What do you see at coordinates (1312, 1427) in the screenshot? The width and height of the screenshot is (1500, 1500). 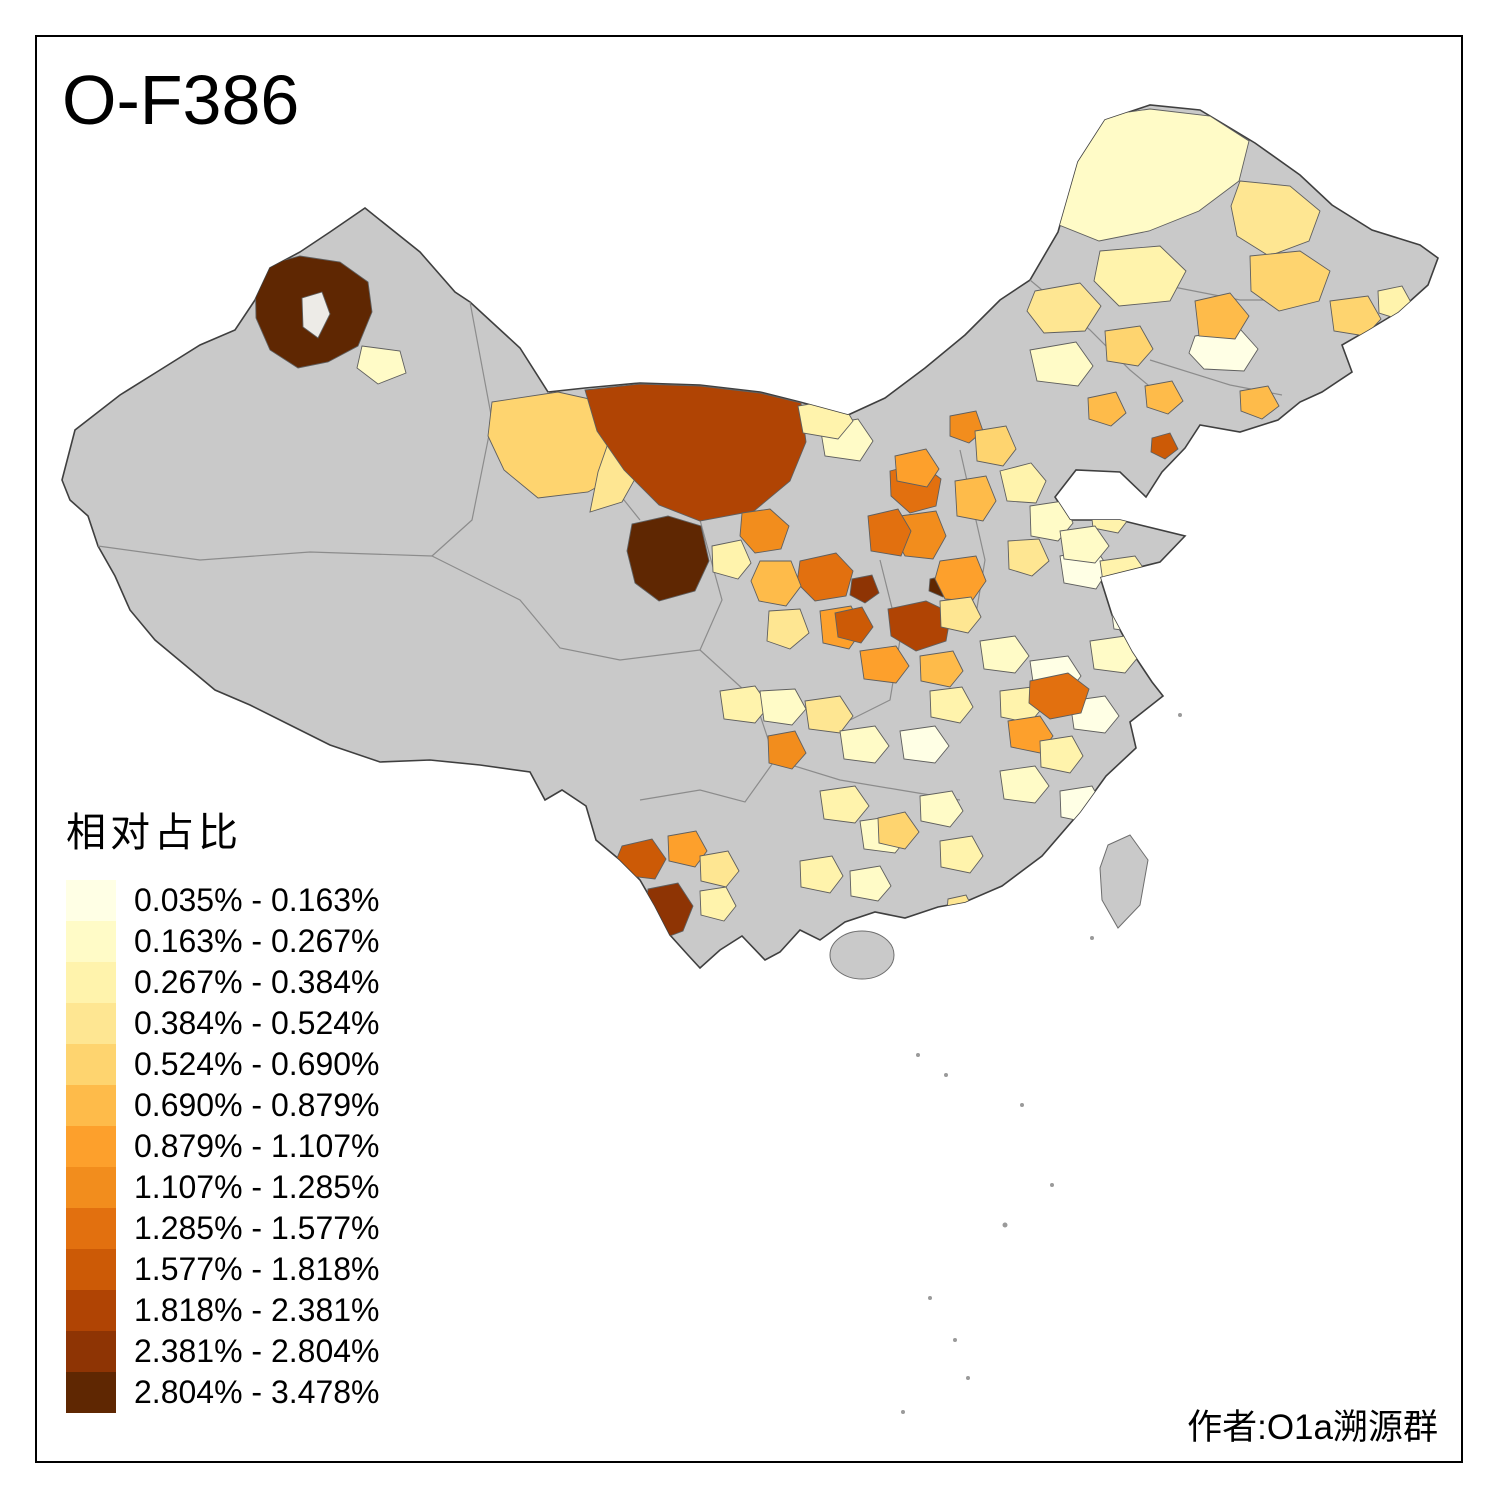 I see `author-credit: 作者:O1a溯源群` at bounding box center [1312, 1427].